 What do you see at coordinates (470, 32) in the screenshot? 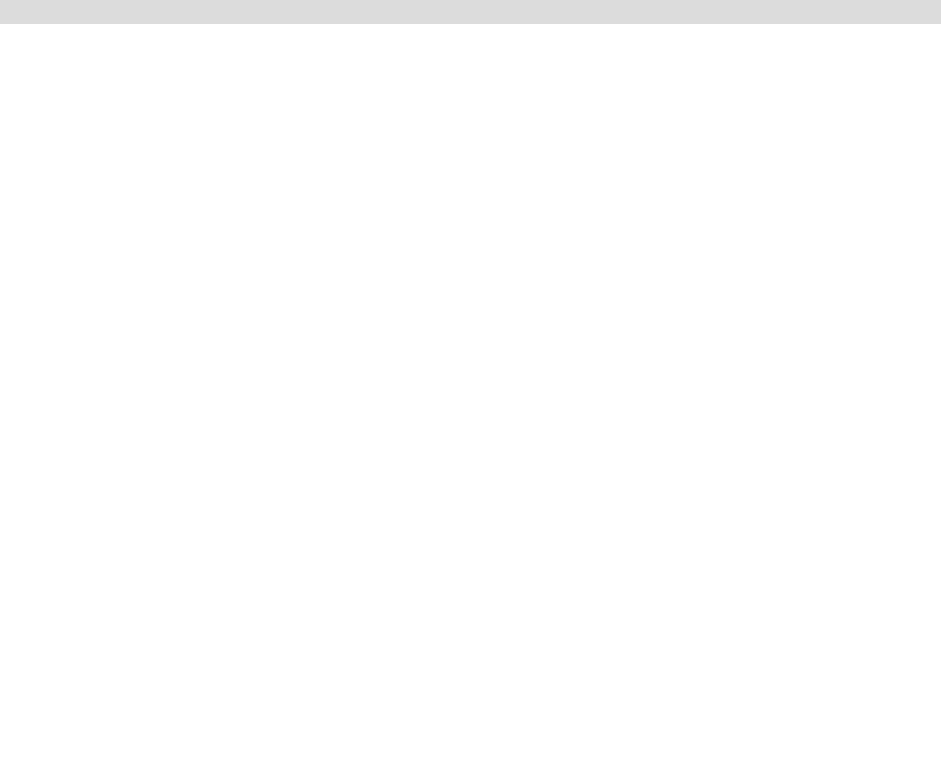
I see `time-axis-bar` at bounding box center [470, 32].